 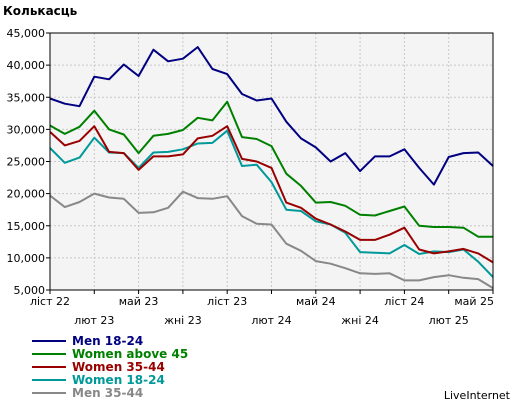 I want to click on chart-title: Колькасць, so click(x=40, y=11).